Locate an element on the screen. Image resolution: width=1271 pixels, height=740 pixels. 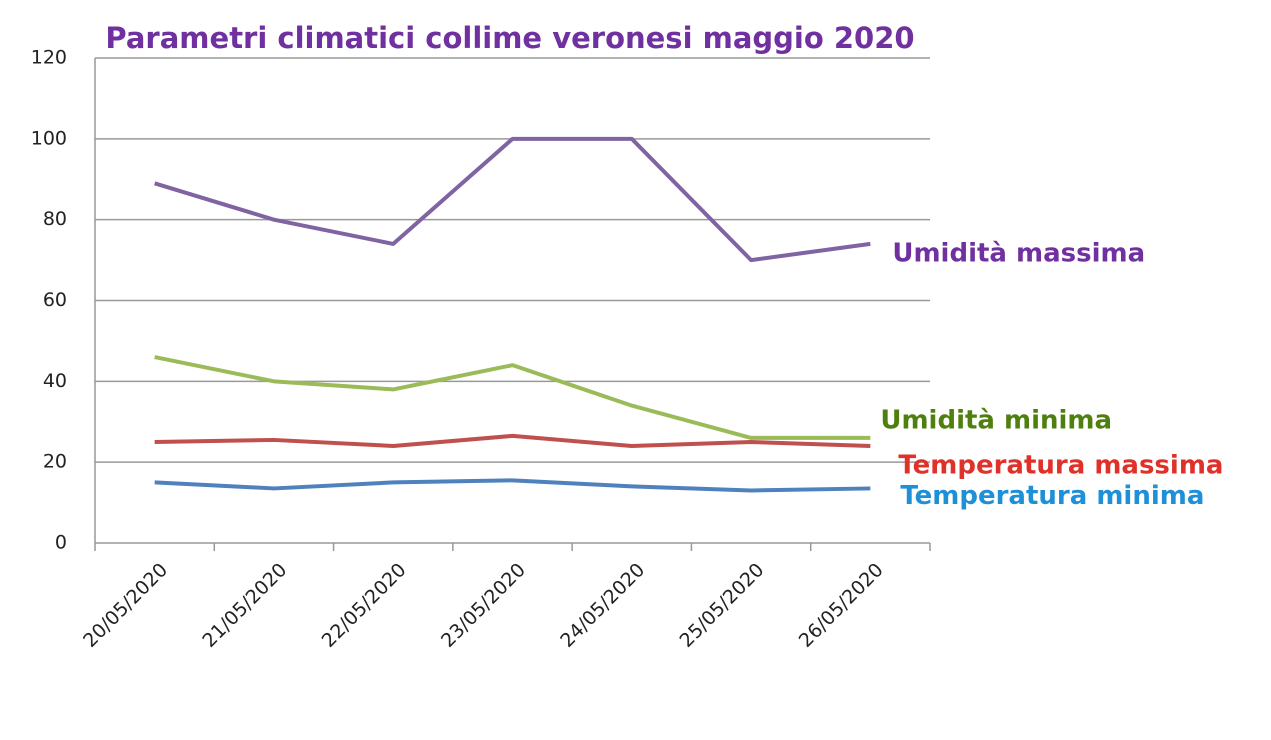
y-tick-label: 100 is located at coordinates (49, 138).